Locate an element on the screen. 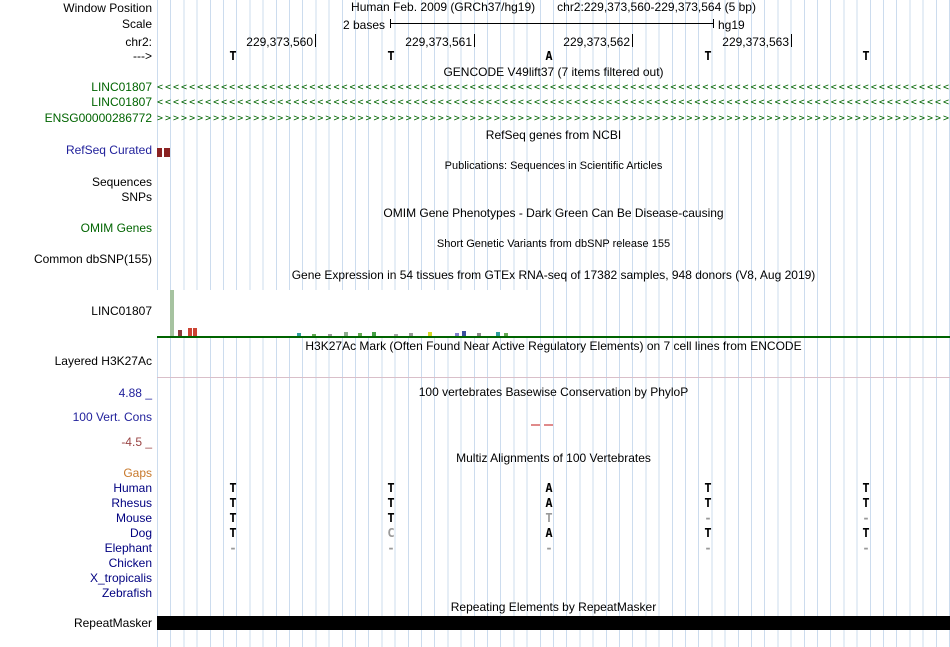 Image resolution: width=950 pixels, height=647 pixels. track-label-snps: SNPs is located at coordinates (136, 197).